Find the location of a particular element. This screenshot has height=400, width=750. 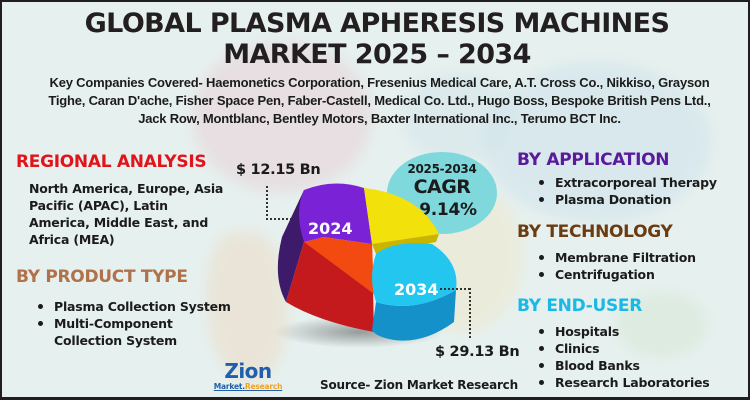

cagr-badge: 2025-2034 CAGR 9.14% is located at coordinates (442, 193).